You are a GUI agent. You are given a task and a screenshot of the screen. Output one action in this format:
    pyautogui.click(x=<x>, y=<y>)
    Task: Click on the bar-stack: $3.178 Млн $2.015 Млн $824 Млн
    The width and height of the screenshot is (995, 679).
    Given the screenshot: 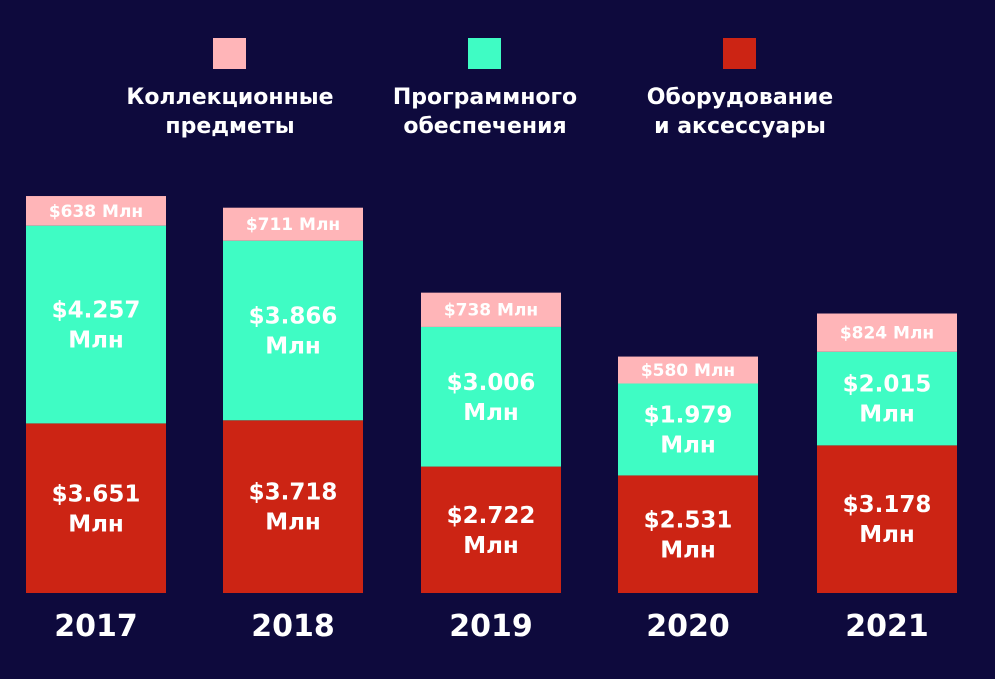 What is the action you would take?
    pyautogui.click(x=887, y=453)
    